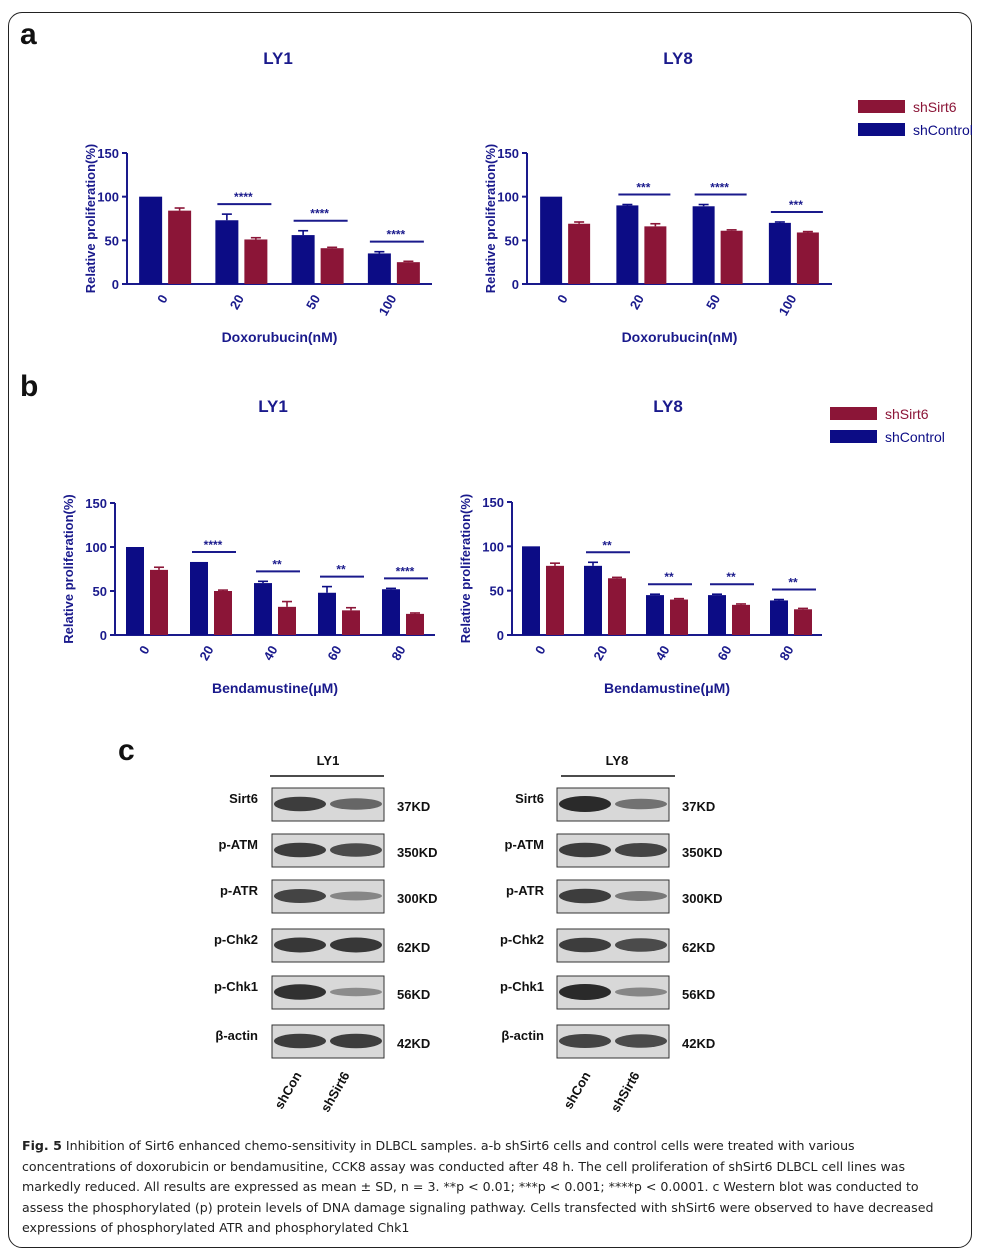 The image size is (982, 1257). What do you see at coordinates (413, 806) in the screenshot?
I see `molecular-weight-label: 37KD` at bounding box center [413, 806].